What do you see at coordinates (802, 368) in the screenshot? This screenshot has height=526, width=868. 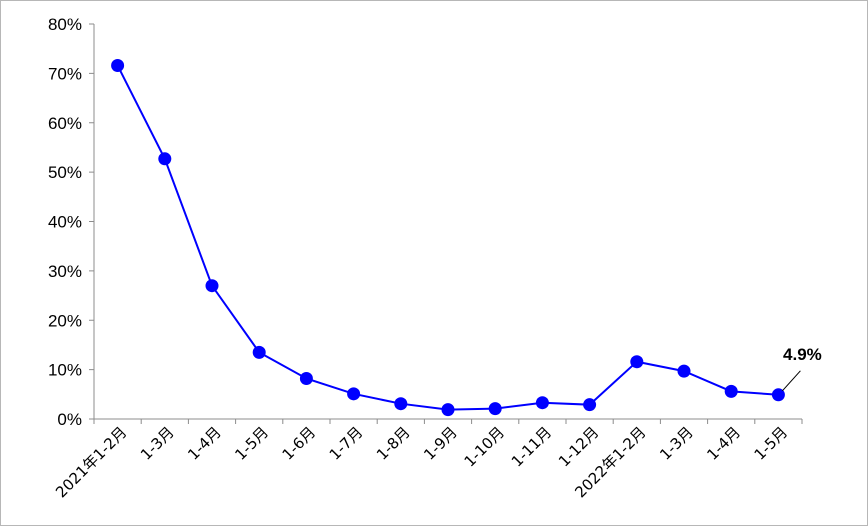 I see `annotations: 4.9%` at bounding box center [802, 368].